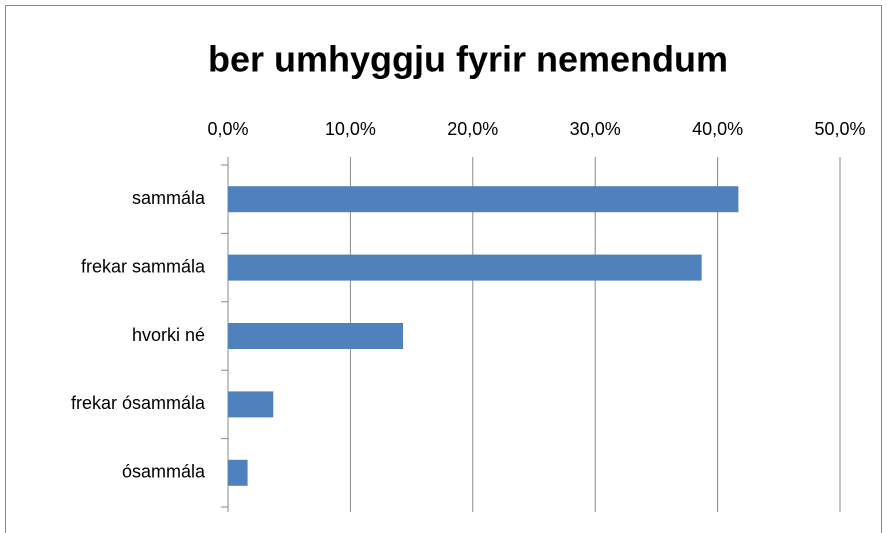 The image size is (887, 533). Describe the element at coordinates (227, 129) in the screenshot. I see `x-tick-label: 0,0%` at that location.